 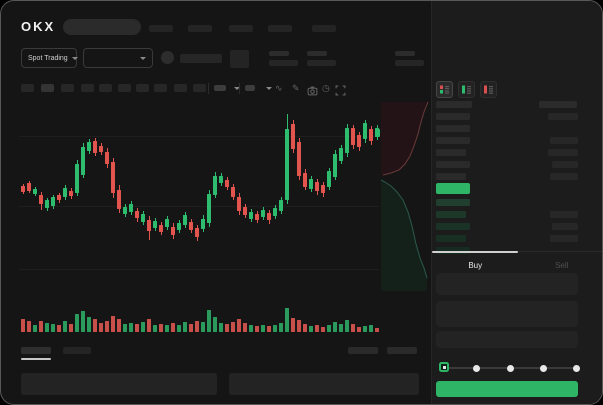 I want to click on market-type-selector: Spot Trading, so click(x=49, y=58).